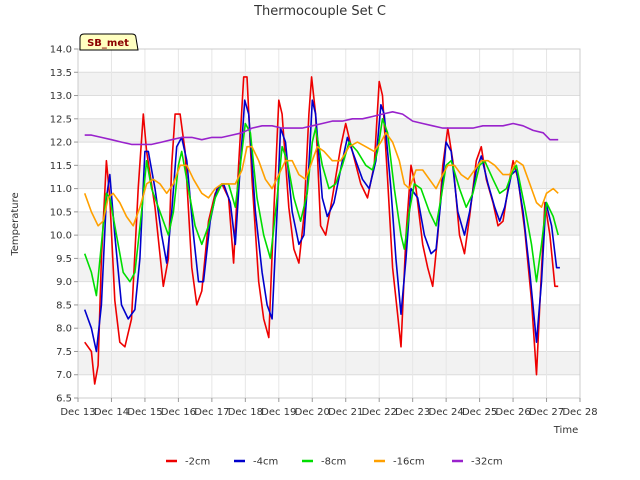  Describe the element at coordinates (61, 189) in the screenshot. I see `y-tick-label: 11.0` at that location.